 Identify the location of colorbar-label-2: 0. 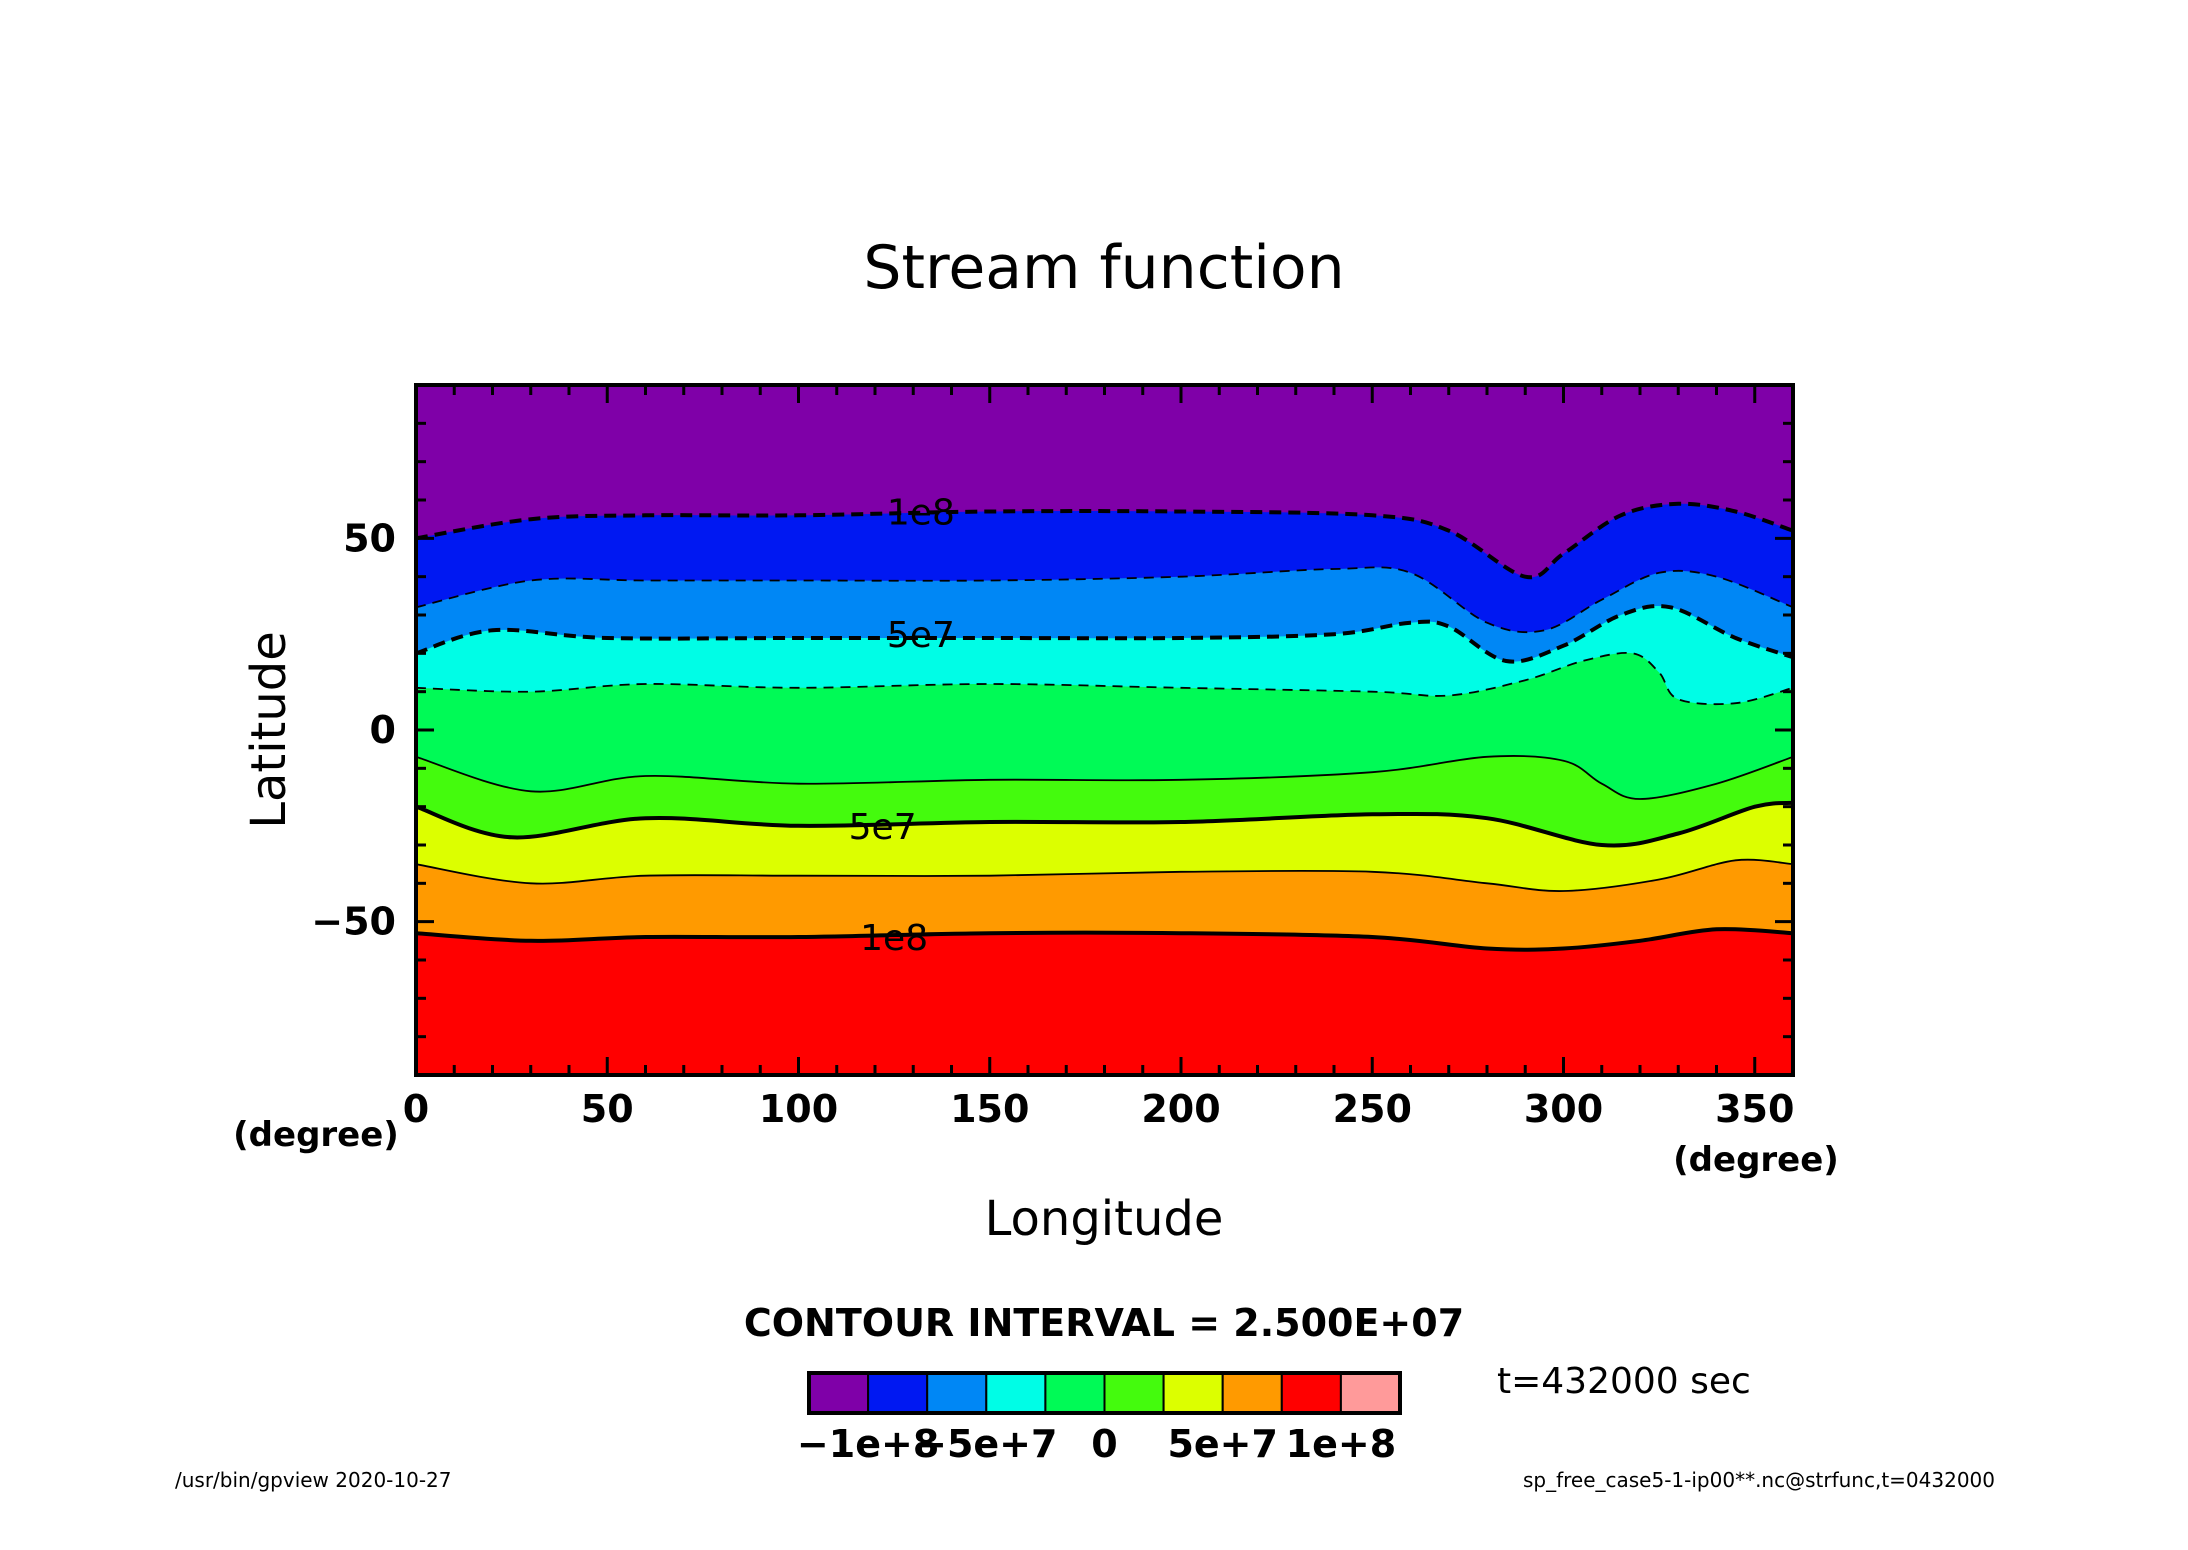
(1104, 1444).